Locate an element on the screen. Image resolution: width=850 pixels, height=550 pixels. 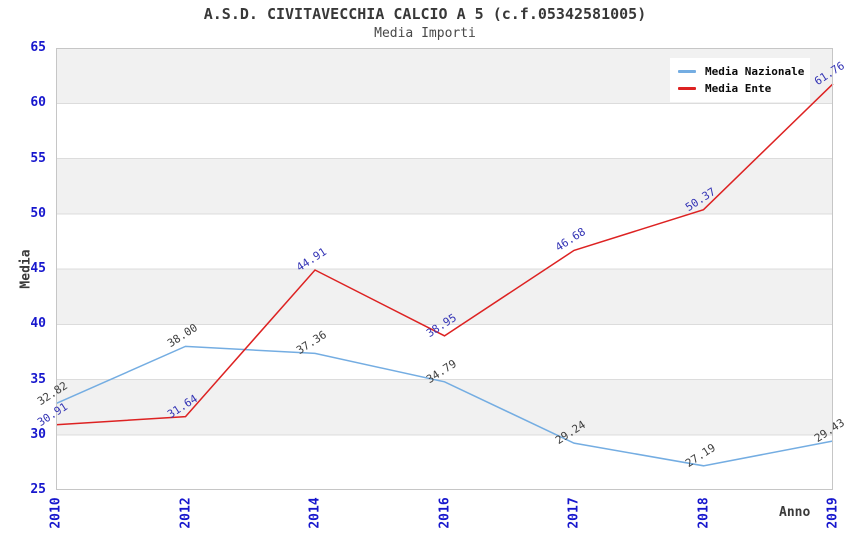
x-tick-label: 2018 is located at coordinates (703, 513).